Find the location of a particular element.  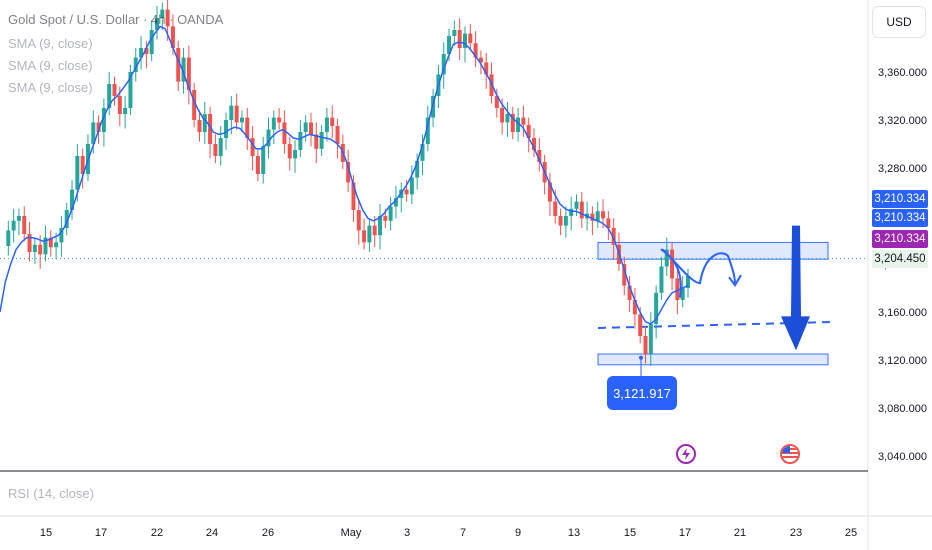

down-arrow is located at coordinates (795, 288).